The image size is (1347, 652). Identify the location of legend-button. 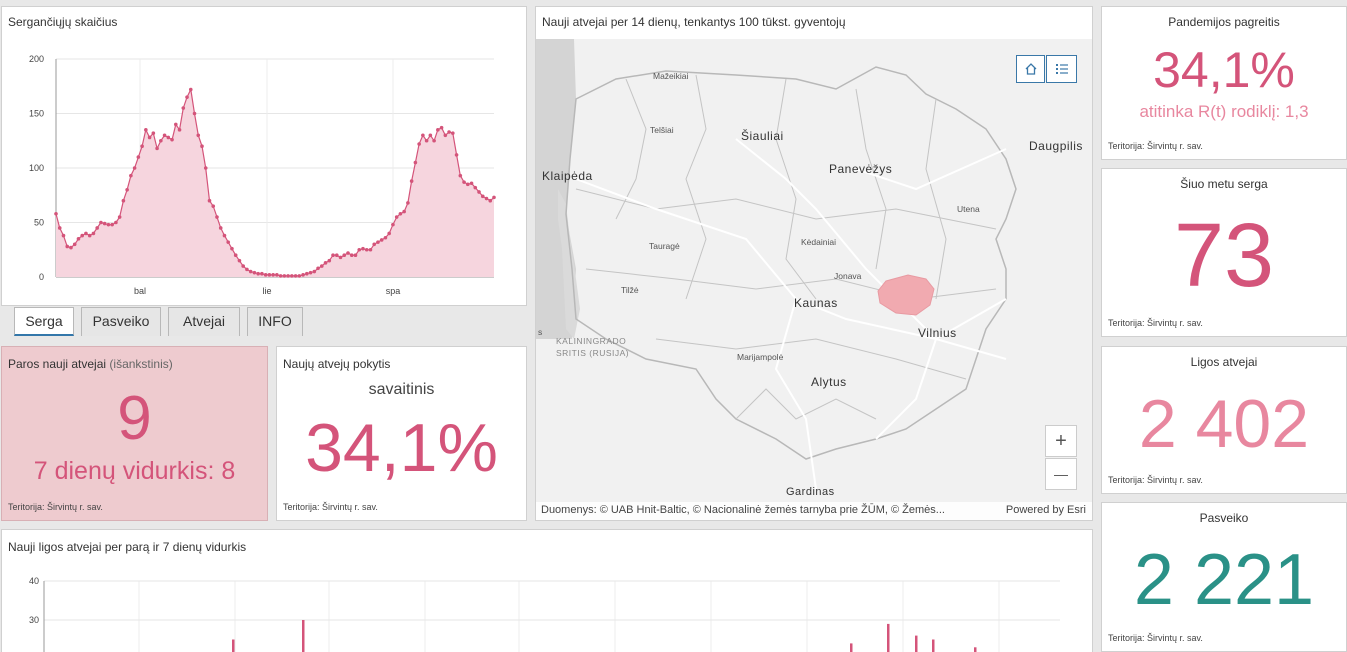
(1061, 69).